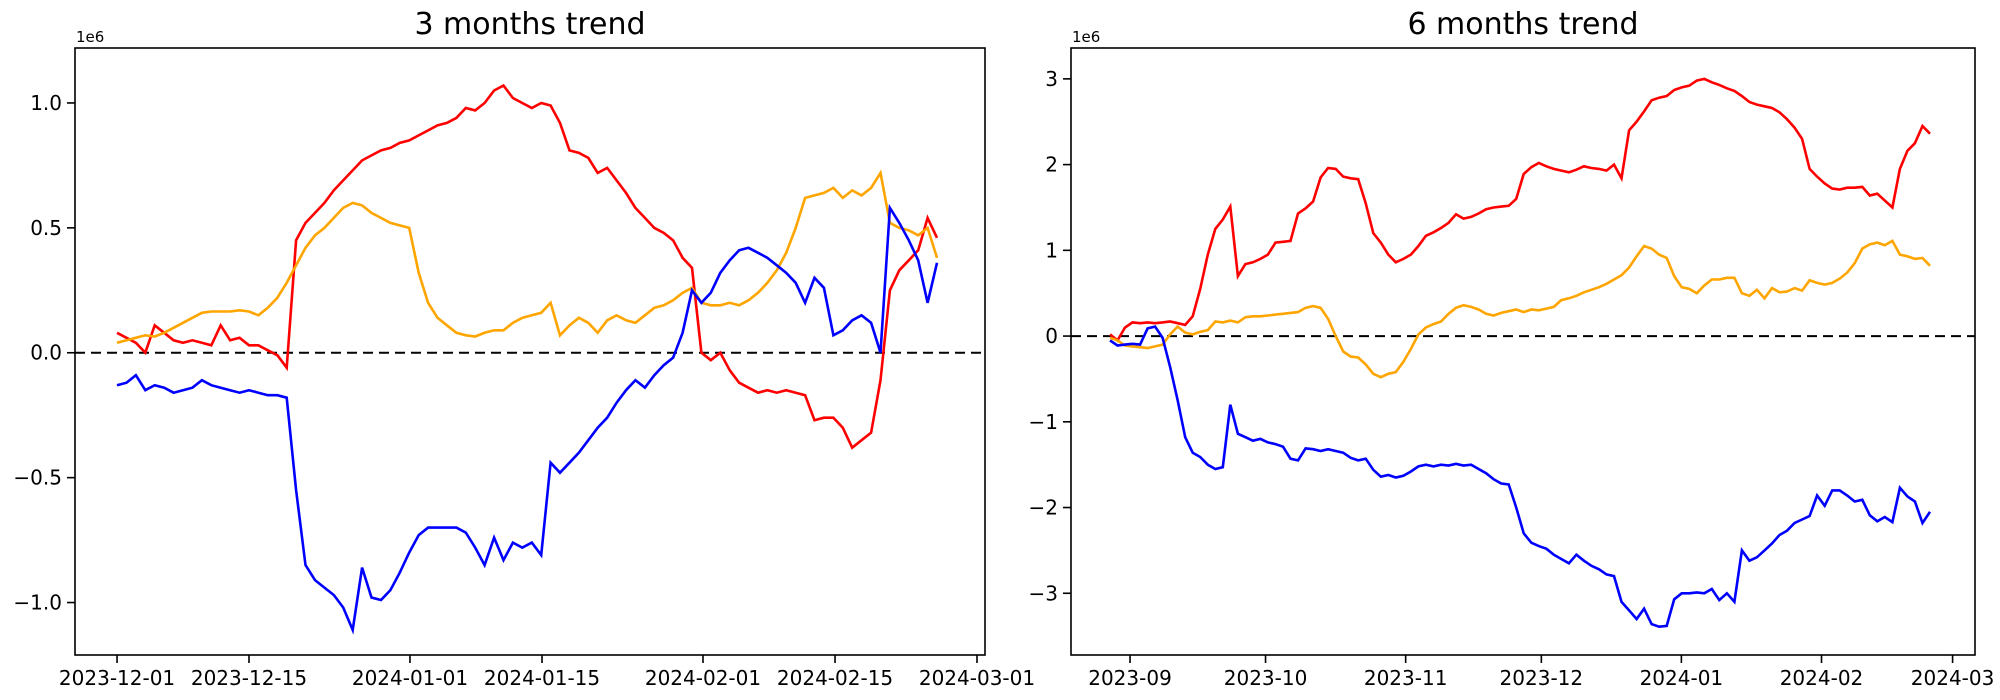  What do you see at coordinates (1953, 678) in the screenshot?
I see `x-tick-label: 2024-03` at bounding box center [1953, 678].